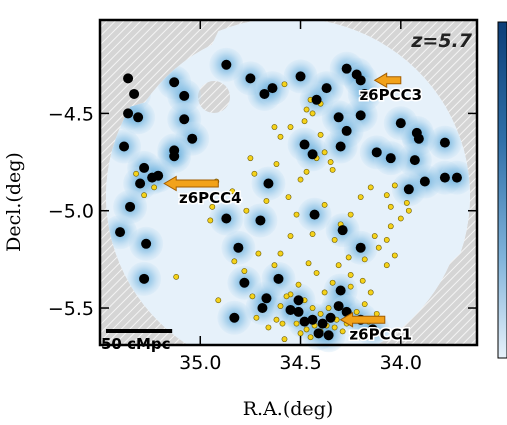  I want to click on x-tick-label: 34.5, so click(300, 363).